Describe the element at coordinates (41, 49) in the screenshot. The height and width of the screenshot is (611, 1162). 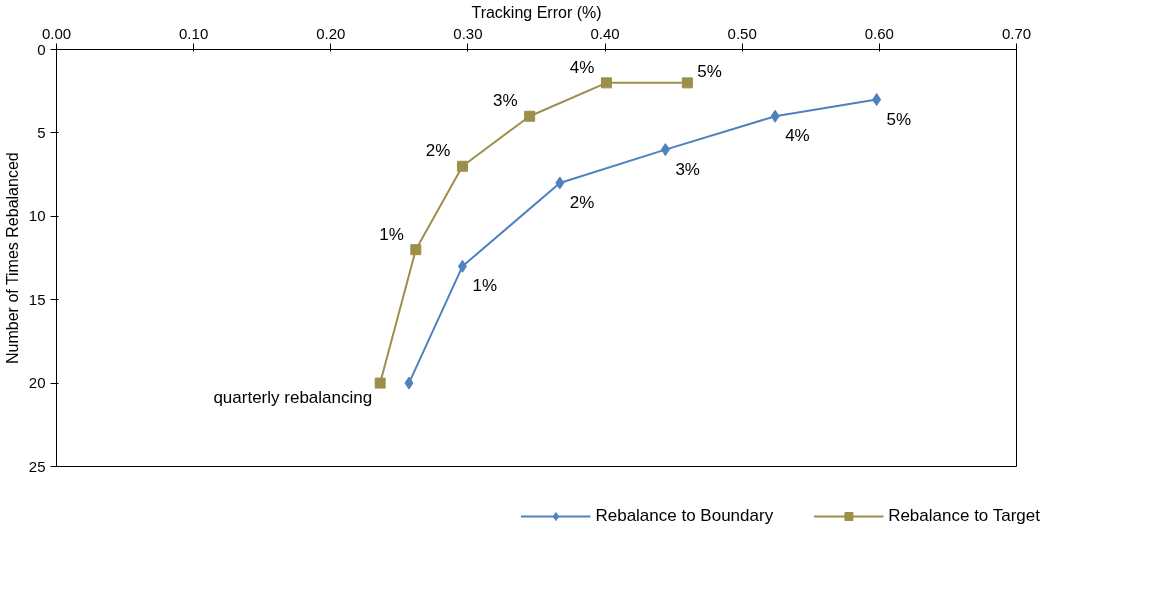
I see `y-tick-label: 0` at that location.